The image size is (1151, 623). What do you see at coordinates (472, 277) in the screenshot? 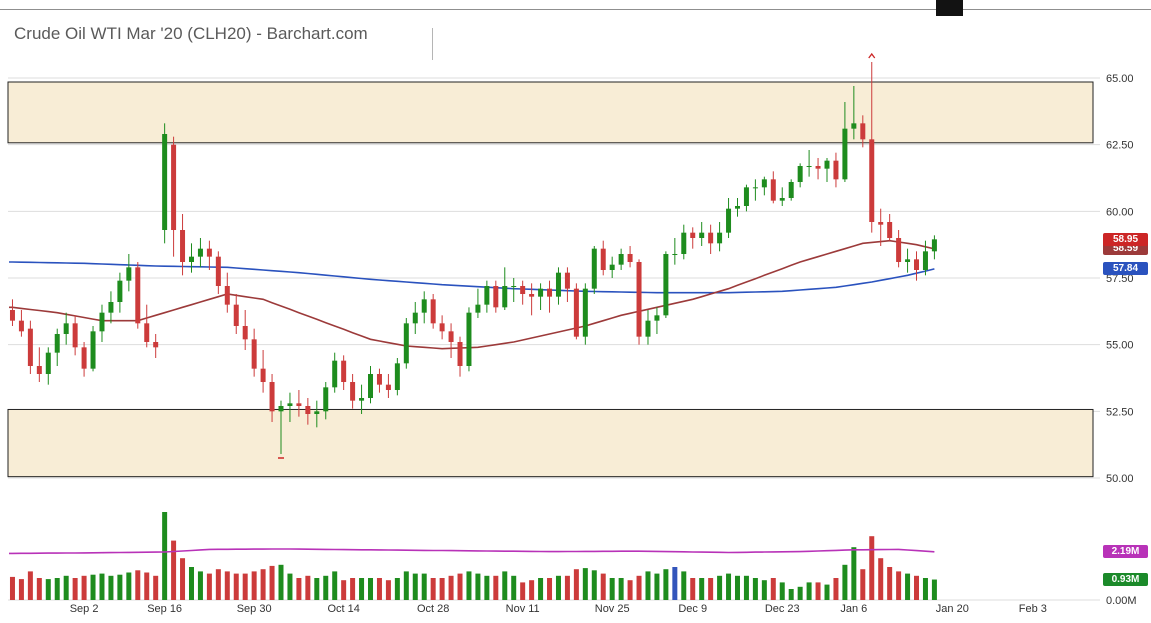
I see `ma-blue-line` at bounding box center [472, 277].